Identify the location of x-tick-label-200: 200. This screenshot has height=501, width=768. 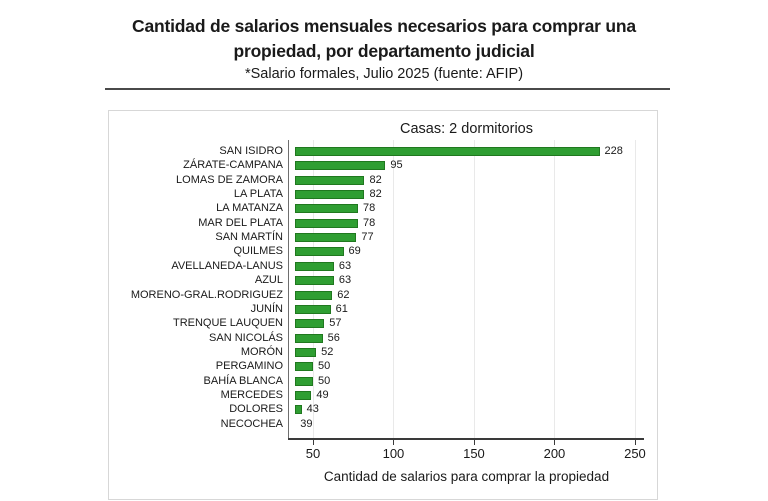
(554, 453).